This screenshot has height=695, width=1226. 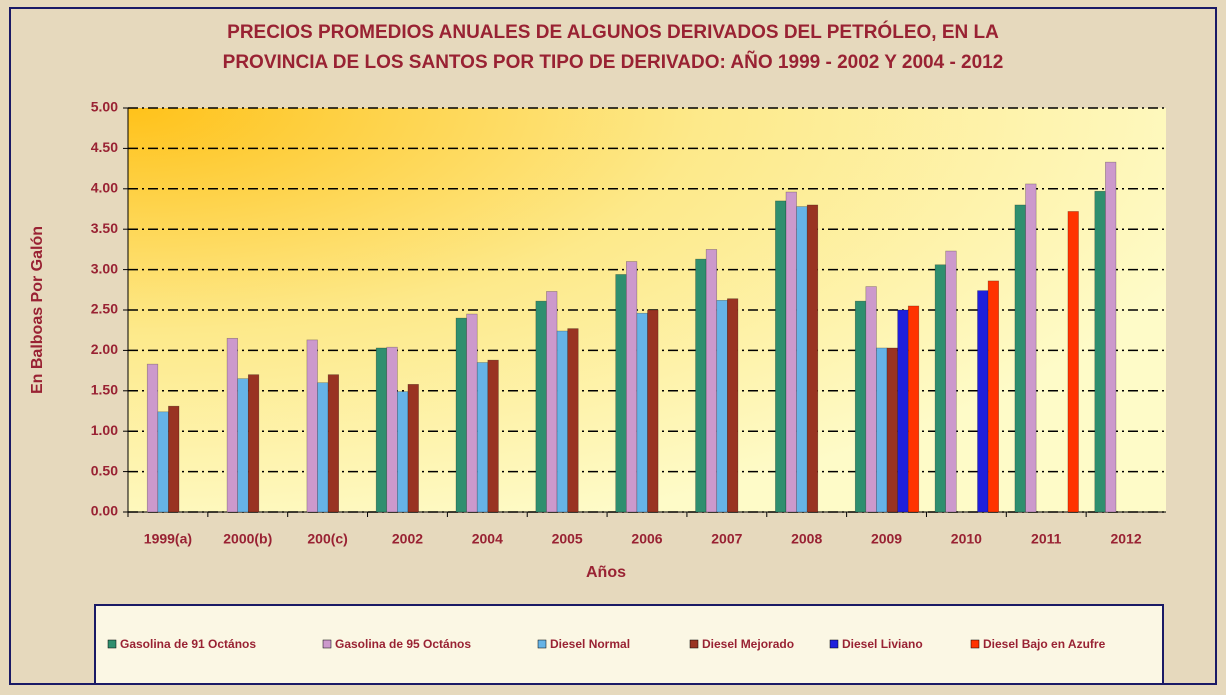 What do you see at coordinates (104, 390) in the screenshot?
I see `y-tick-label: 1.50` at bounding box center [104, 390].